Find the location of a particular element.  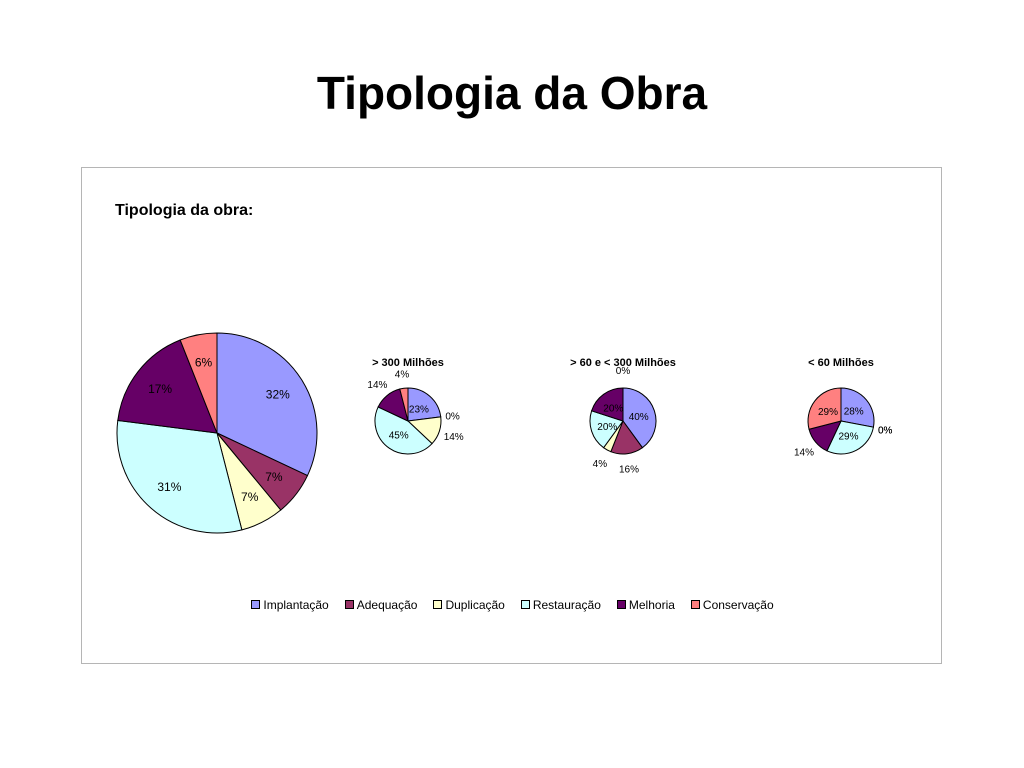

legend-item-restauracao: Restauração is located at coordinates (560, 605).